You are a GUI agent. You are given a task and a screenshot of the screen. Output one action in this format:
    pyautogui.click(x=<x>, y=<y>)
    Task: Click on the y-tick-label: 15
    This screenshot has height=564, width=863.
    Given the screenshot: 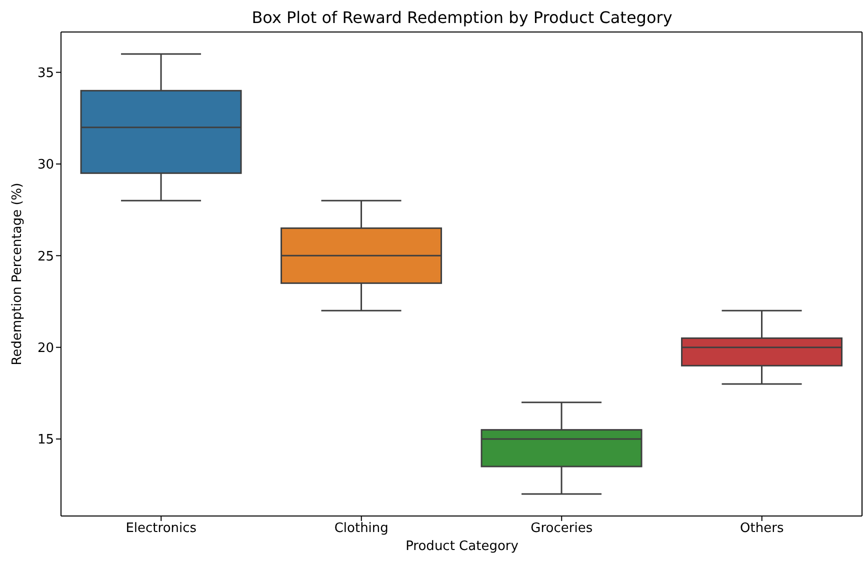 What is the action you would take?
    pyautogui.click(x=45, y=440)
    